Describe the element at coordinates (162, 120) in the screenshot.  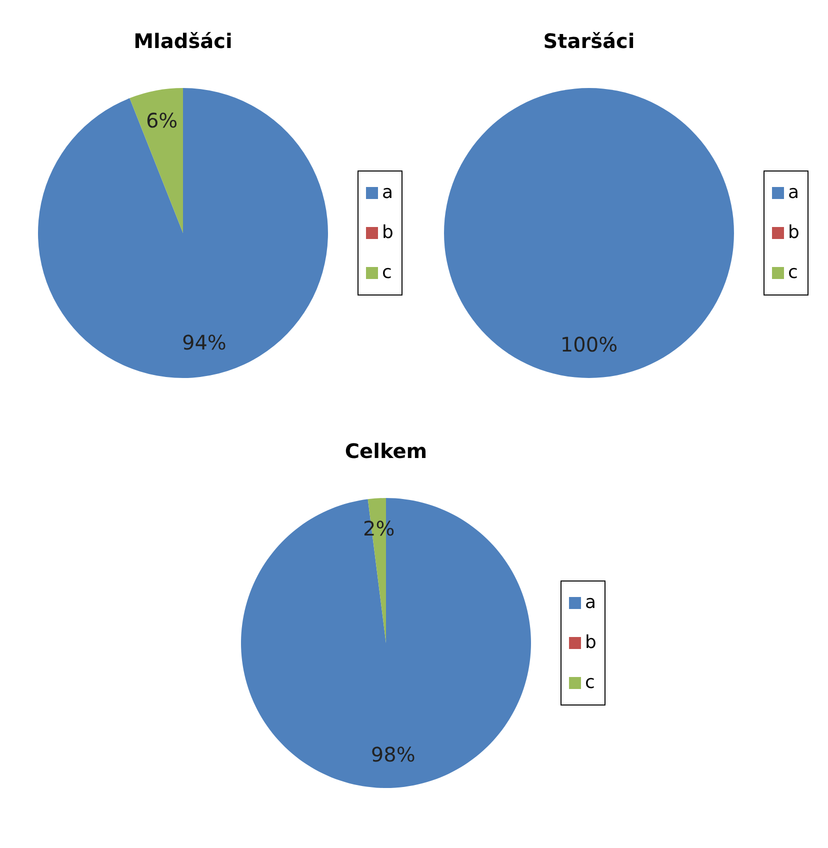
I see `data-label: 6%` at that location.